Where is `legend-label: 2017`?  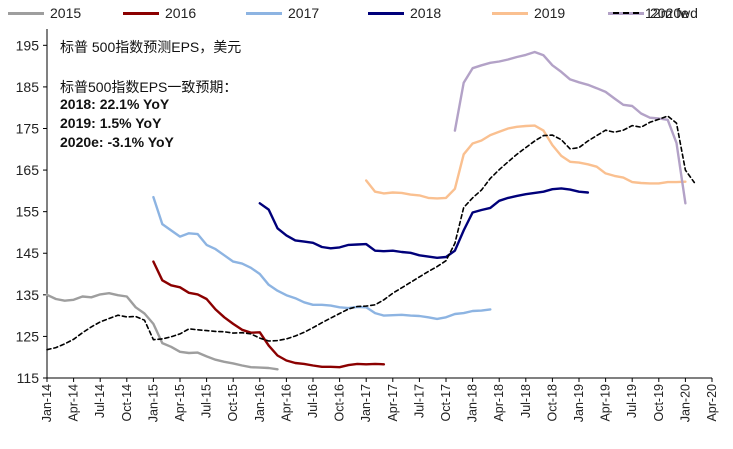 legend-label: 2017 is located at coordinates (304, 13).